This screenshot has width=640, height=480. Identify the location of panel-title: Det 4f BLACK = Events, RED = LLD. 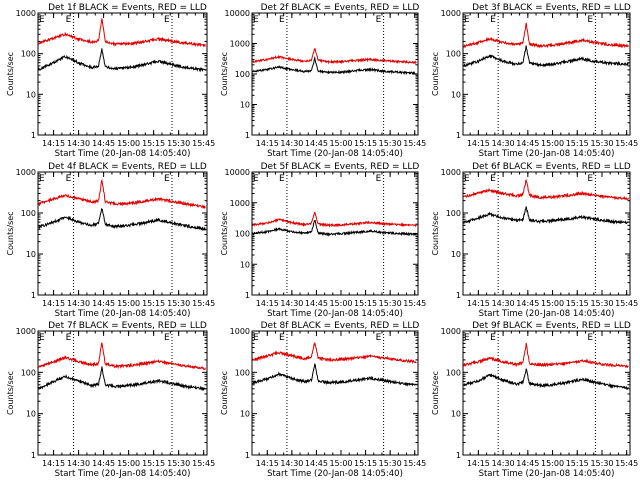
(127, 167).